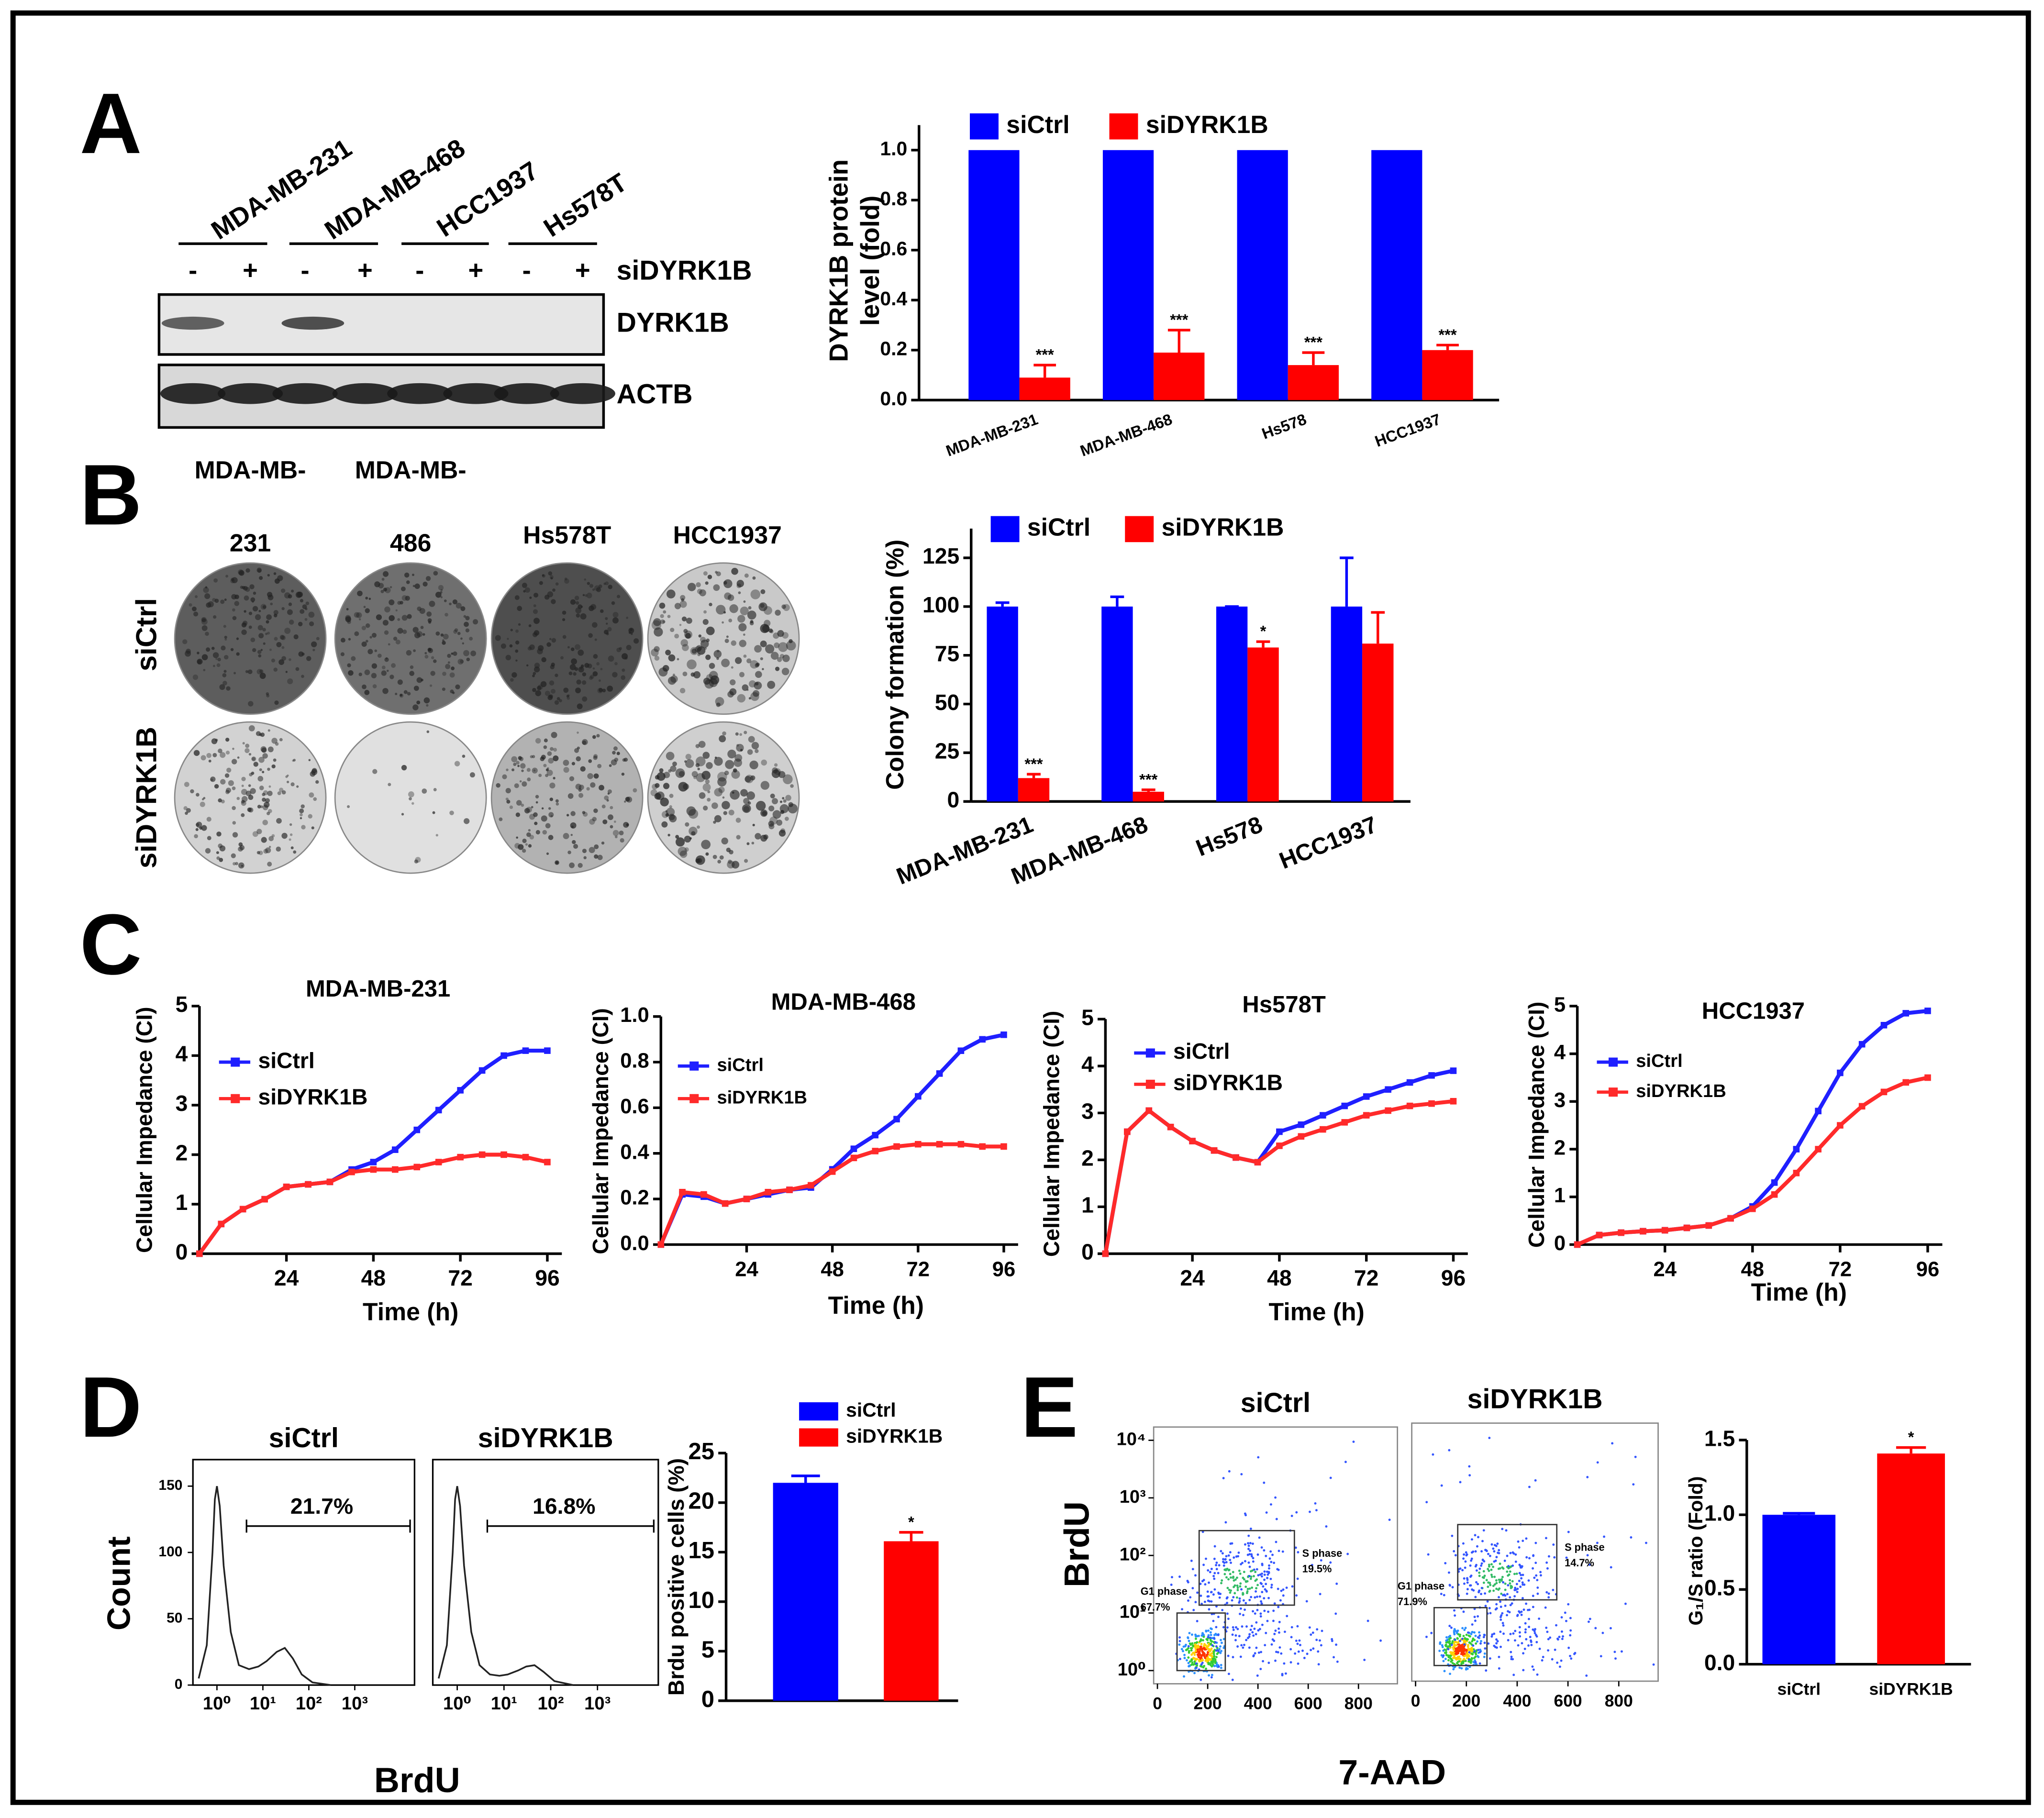 The height and width of the screenshot is (1818, 2044). I want to click on chart-title: siCtrl, so click(1276, 1403).